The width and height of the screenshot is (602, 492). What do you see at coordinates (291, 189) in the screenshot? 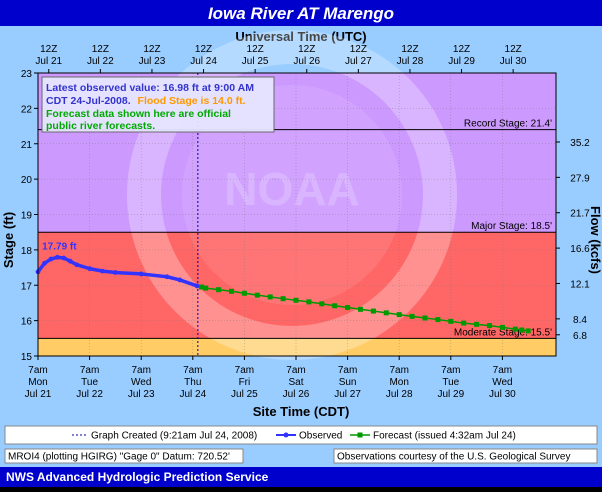
I see `svg-text: NOAA` at bounding box center [291, 189].